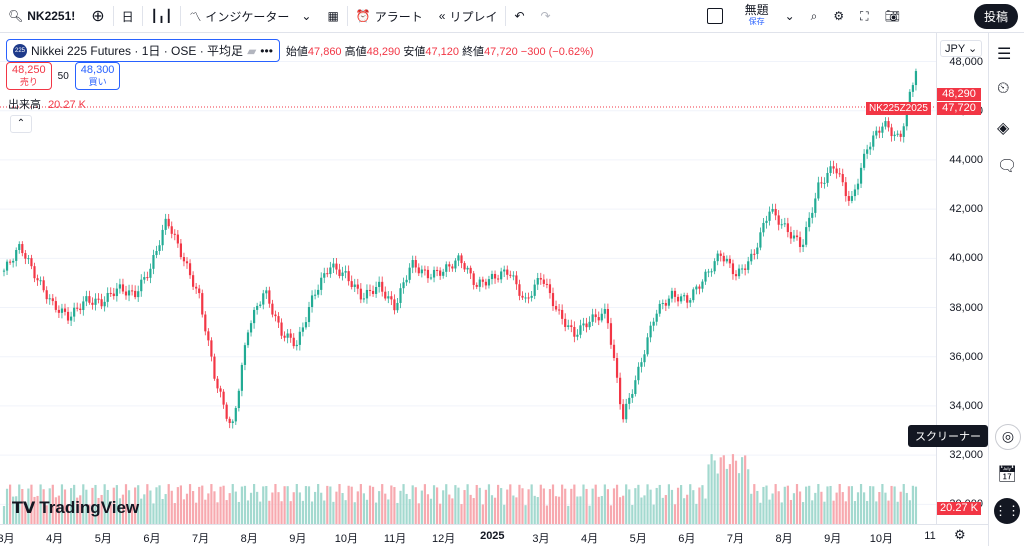 This screenshot has height=547, width=1024. What do you see at coordinates (266, 50) in the screenshot?
I see `more-icon: •••` at bounding box center [266, 50].